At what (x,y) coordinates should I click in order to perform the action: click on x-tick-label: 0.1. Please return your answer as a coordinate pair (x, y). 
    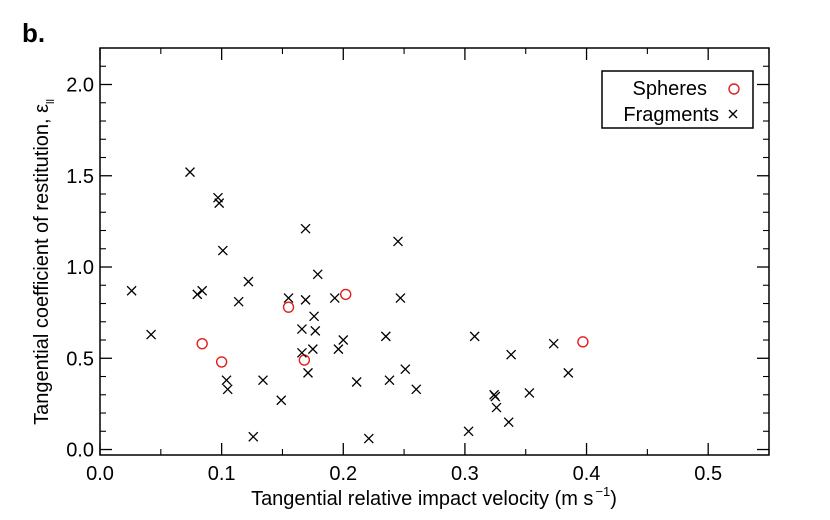
    Looking at the image, I should click on (222, 474).